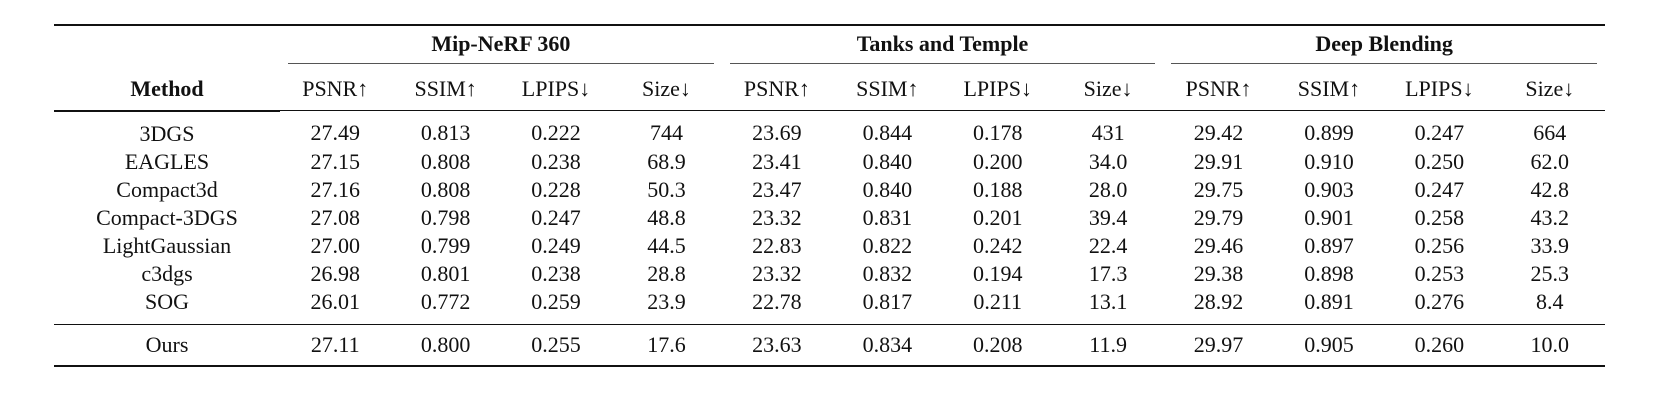 The height and width of the screenshot is (413, 1659). What do you see at coordinates (1218, 133) in the screenshot?
I see `metric-value-cell: 29.42` at bounding box center [1218, 133].